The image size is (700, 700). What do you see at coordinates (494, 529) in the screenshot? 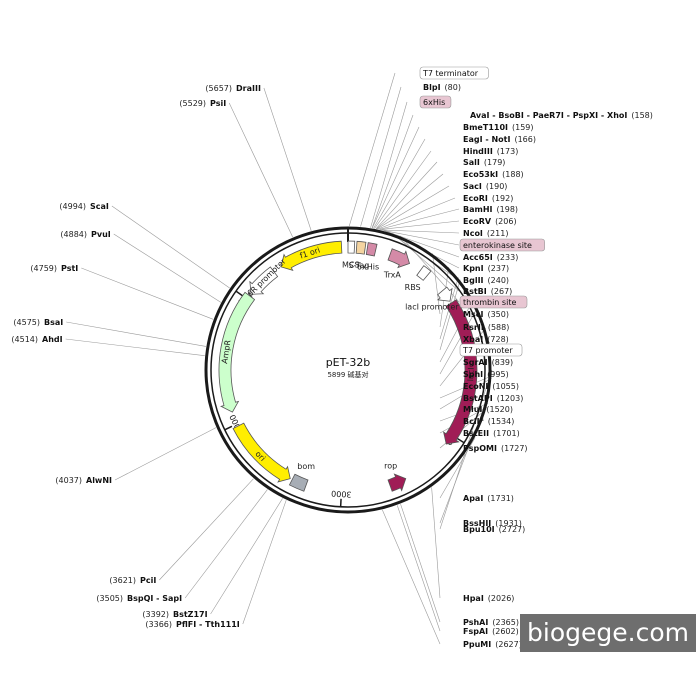
I see `site-bpu10i: Bpu10I (2727)` at bounding box center [494, 529].